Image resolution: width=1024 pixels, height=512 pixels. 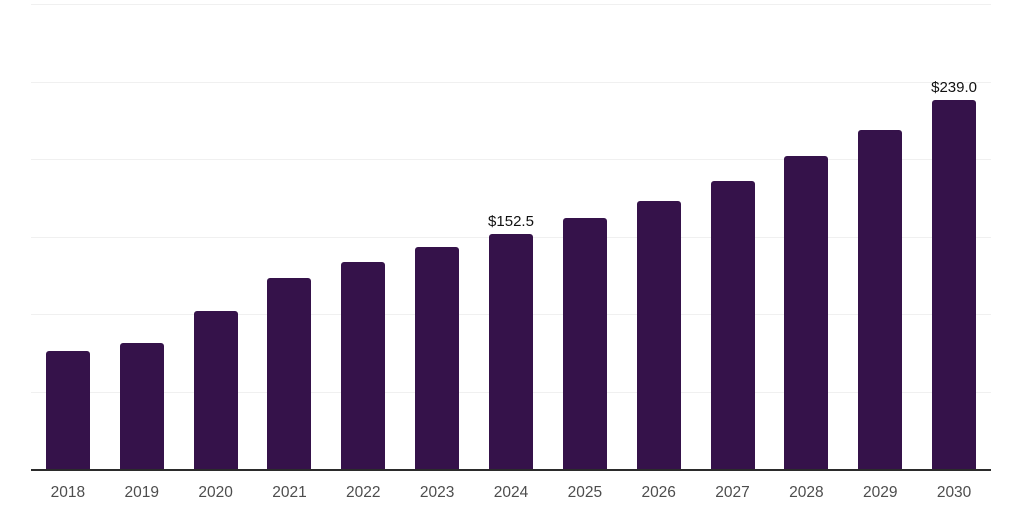 I want to click on x-tick-label-2023: 2023, so click(x=437, y=492).